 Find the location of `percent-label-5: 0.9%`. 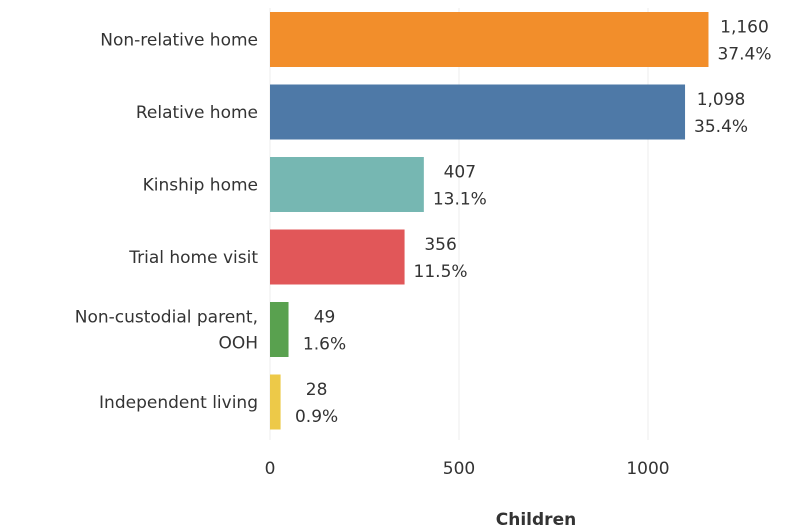

percent-label-5: 0.9% is located at coordinates (316, 417).